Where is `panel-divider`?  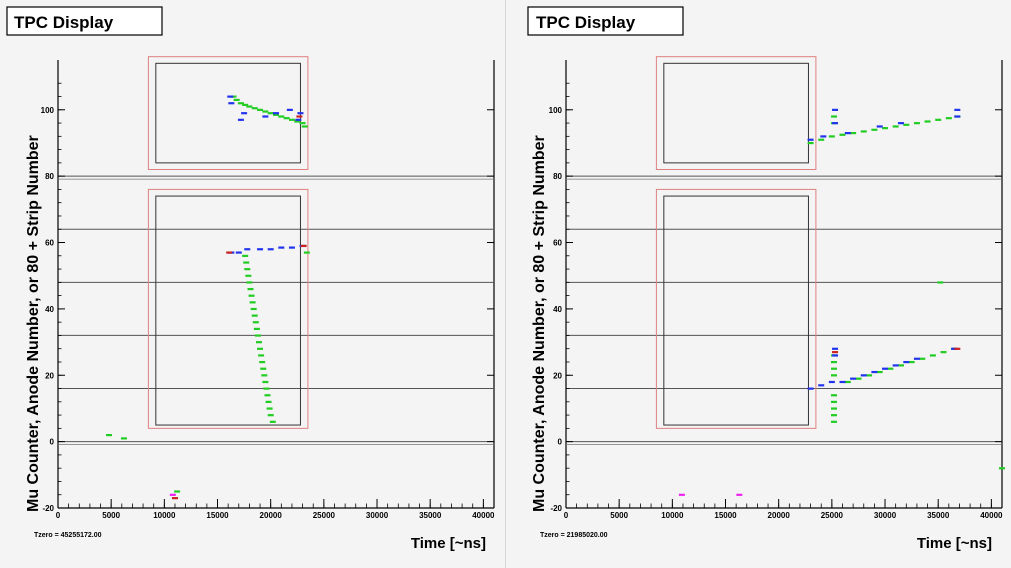
panel-divider is located at coordinates (505, 284).